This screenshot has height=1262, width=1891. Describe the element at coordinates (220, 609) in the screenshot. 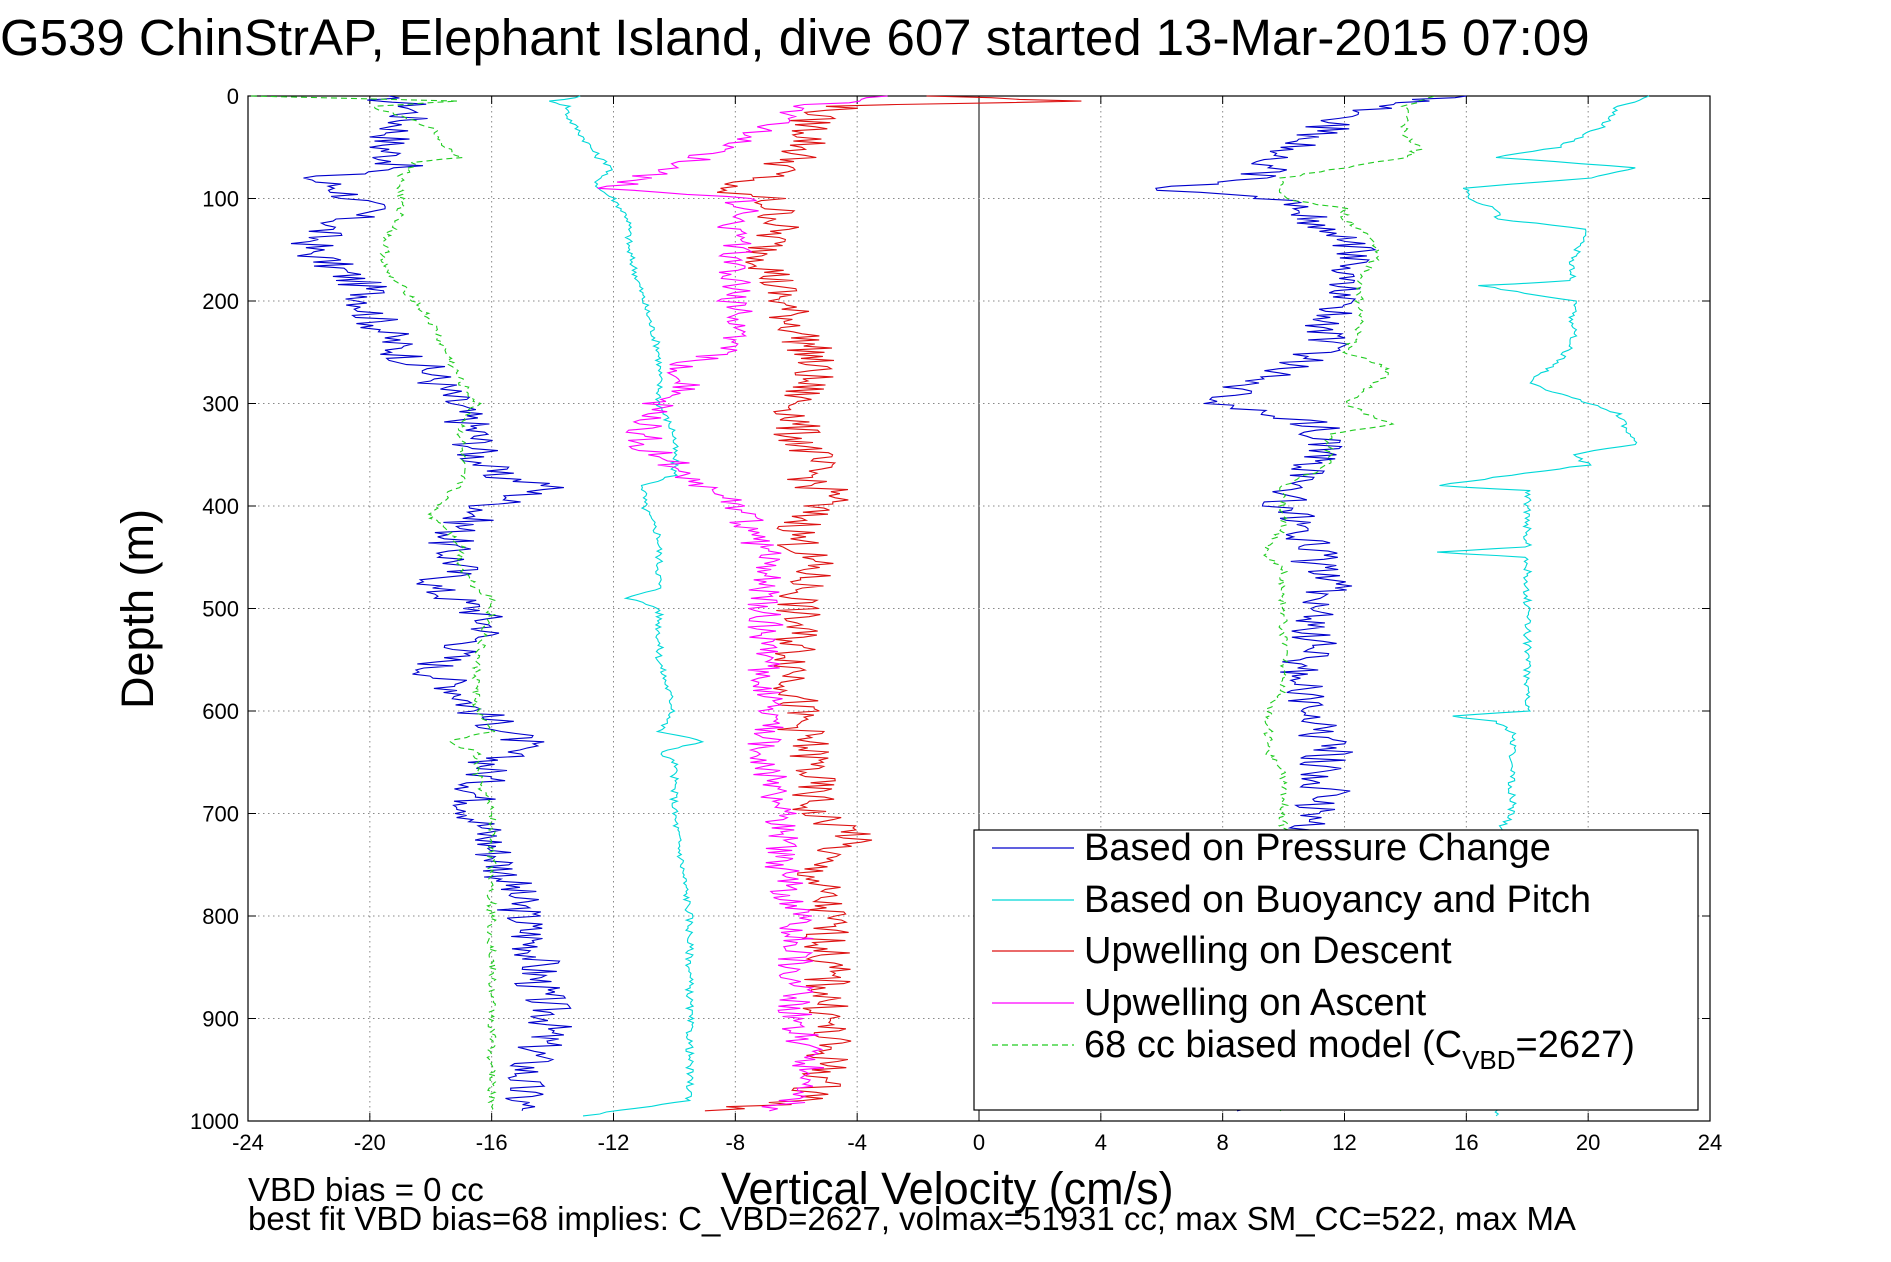

I see `y-tick-label: 500` at that location.